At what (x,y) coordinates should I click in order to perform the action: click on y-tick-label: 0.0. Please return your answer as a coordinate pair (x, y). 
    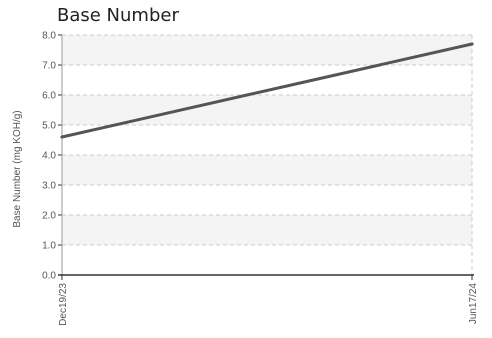
    Looking at the image, I should click on (49, 276).